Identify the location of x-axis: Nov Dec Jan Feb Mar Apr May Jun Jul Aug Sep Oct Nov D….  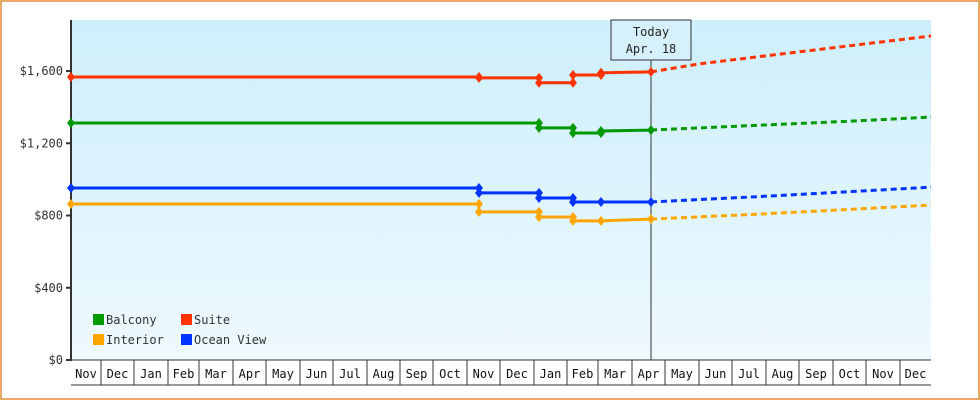
(501, 372).